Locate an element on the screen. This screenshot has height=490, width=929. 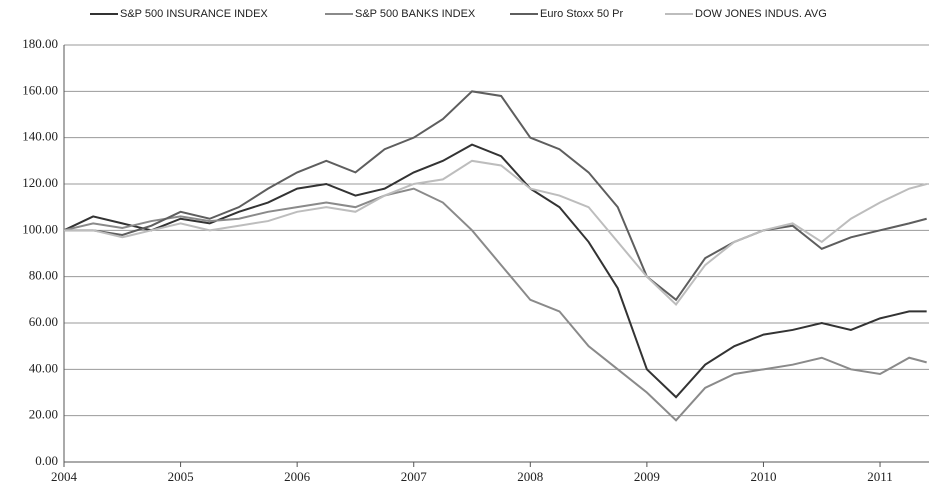
y-tick-label: 60.00 is located at coordinates (43, 321).